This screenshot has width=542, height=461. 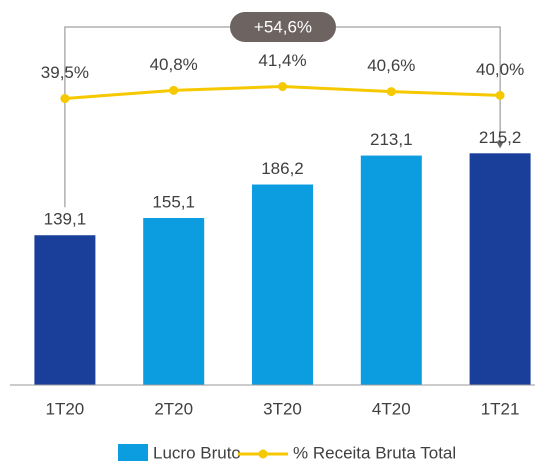 I want to click on legend-label: % Receita Bruta Total, so click(x=374, y=452).